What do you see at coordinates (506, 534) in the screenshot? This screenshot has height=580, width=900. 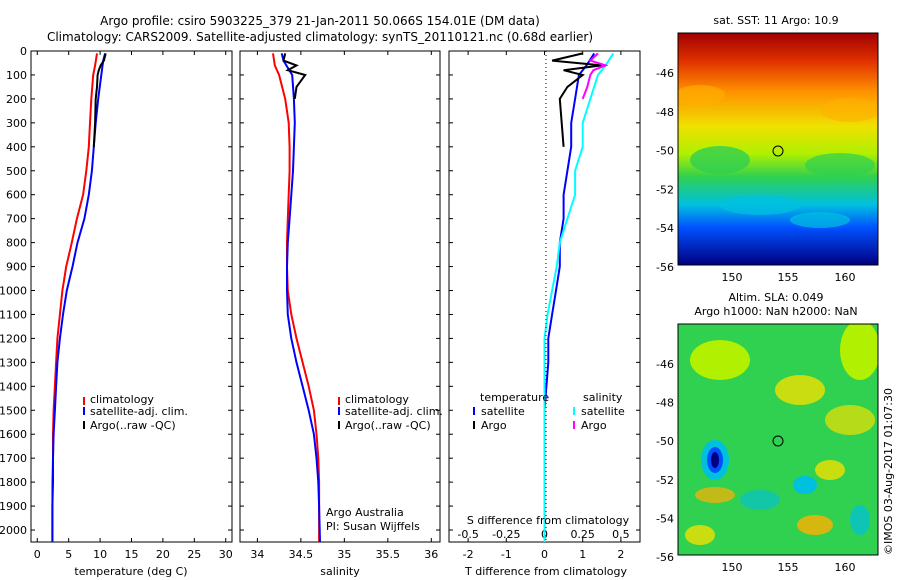 I see `s-diff-tick-label: -0.25` at bounding box center [506, 534].